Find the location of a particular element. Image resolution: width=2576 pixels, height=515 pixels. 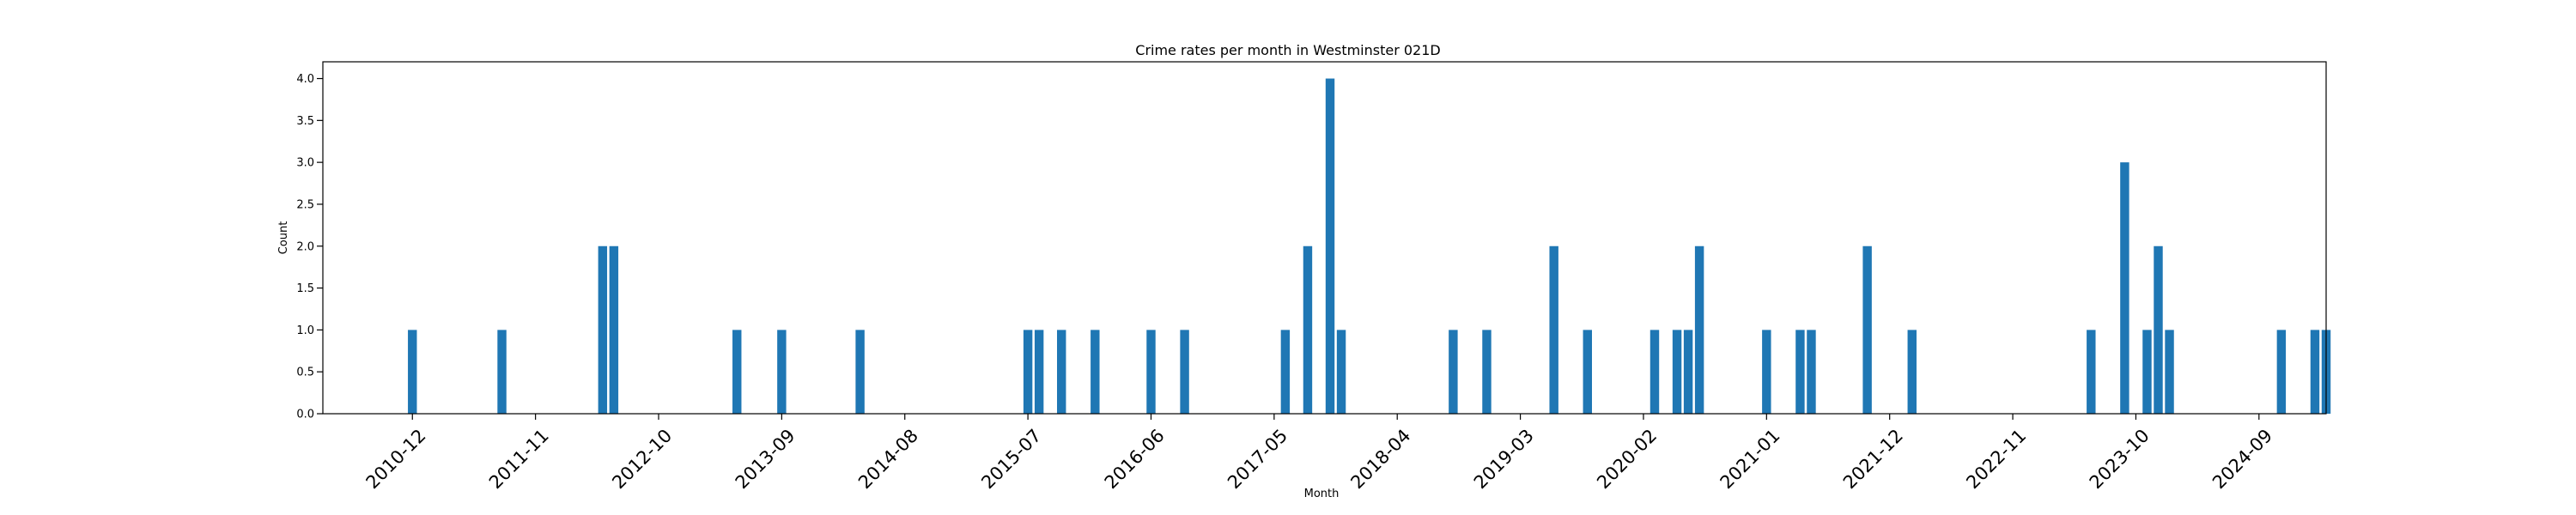

x-axis-label: Month is located at coordinates (1322, 494).